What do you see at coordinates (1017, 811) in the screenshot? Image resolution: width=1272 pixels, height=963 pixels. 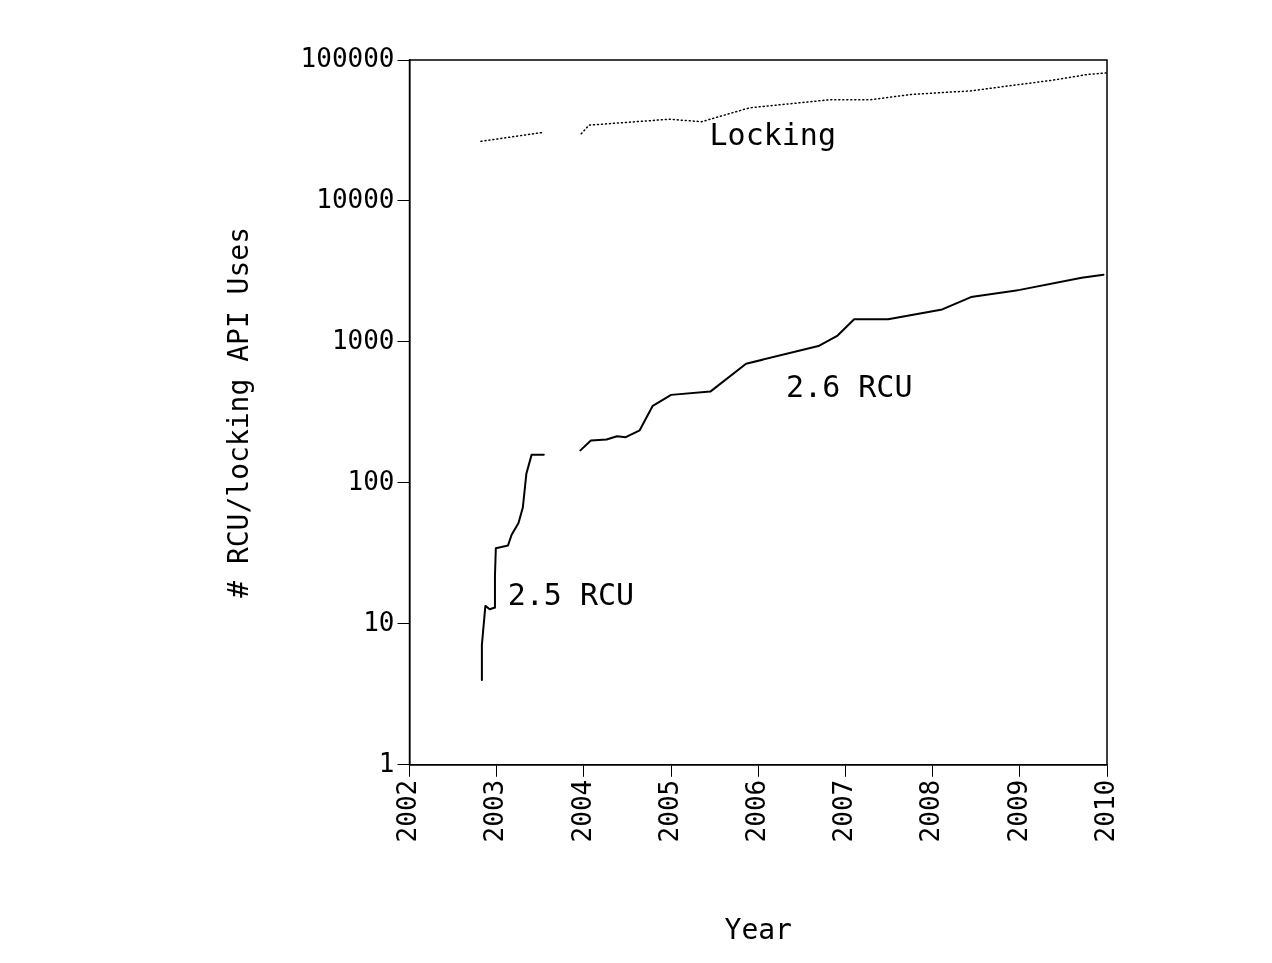 I see `x-tick-label: 2009` at bounding box center [1017, 811].